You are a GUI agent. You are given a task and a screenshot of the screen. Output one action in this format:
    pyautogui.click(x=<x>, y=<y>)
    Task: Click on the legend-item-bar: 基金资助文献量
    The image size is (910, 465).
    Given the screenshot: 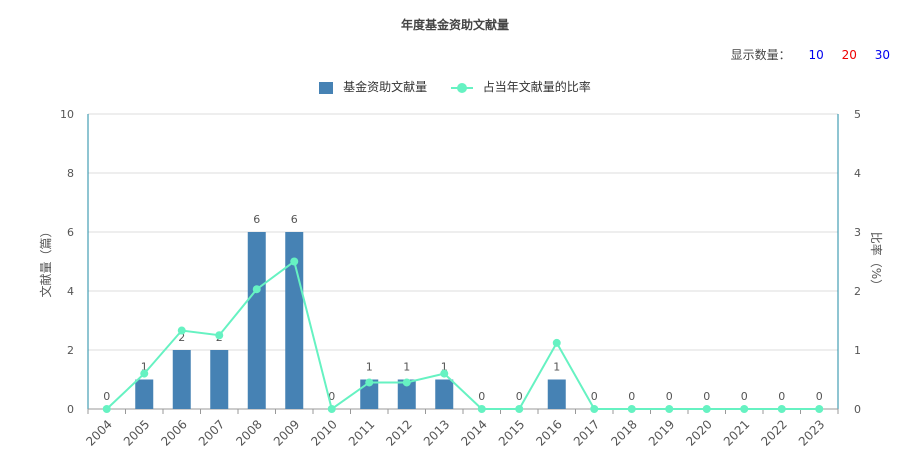 What is the action you would take?
    pyautogui.click(x=373, y=86)
    